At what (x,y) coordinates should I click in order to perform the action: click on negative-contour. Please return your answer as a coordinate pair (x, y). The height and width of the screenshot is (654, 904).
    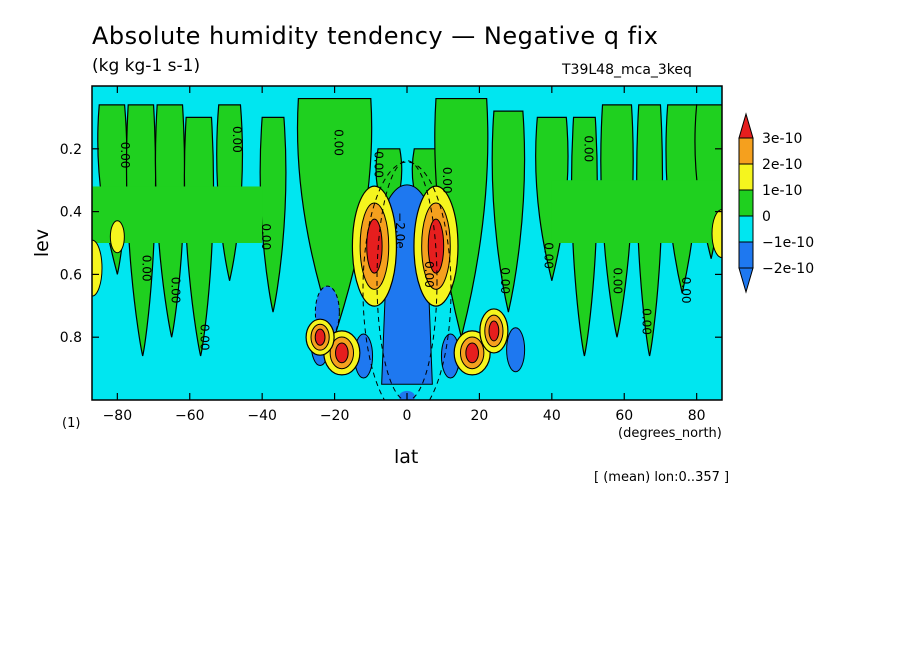
    Looking at the image, I should click on (407, 280).